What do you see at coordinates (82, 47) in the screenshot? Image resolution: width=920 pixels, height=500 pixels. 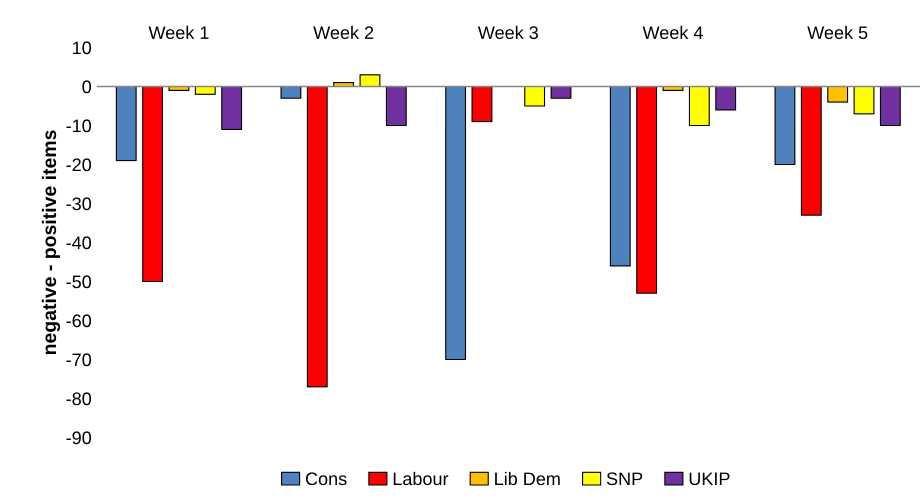 I see `y-tick-label: 10` at bounding box center [82, 47].